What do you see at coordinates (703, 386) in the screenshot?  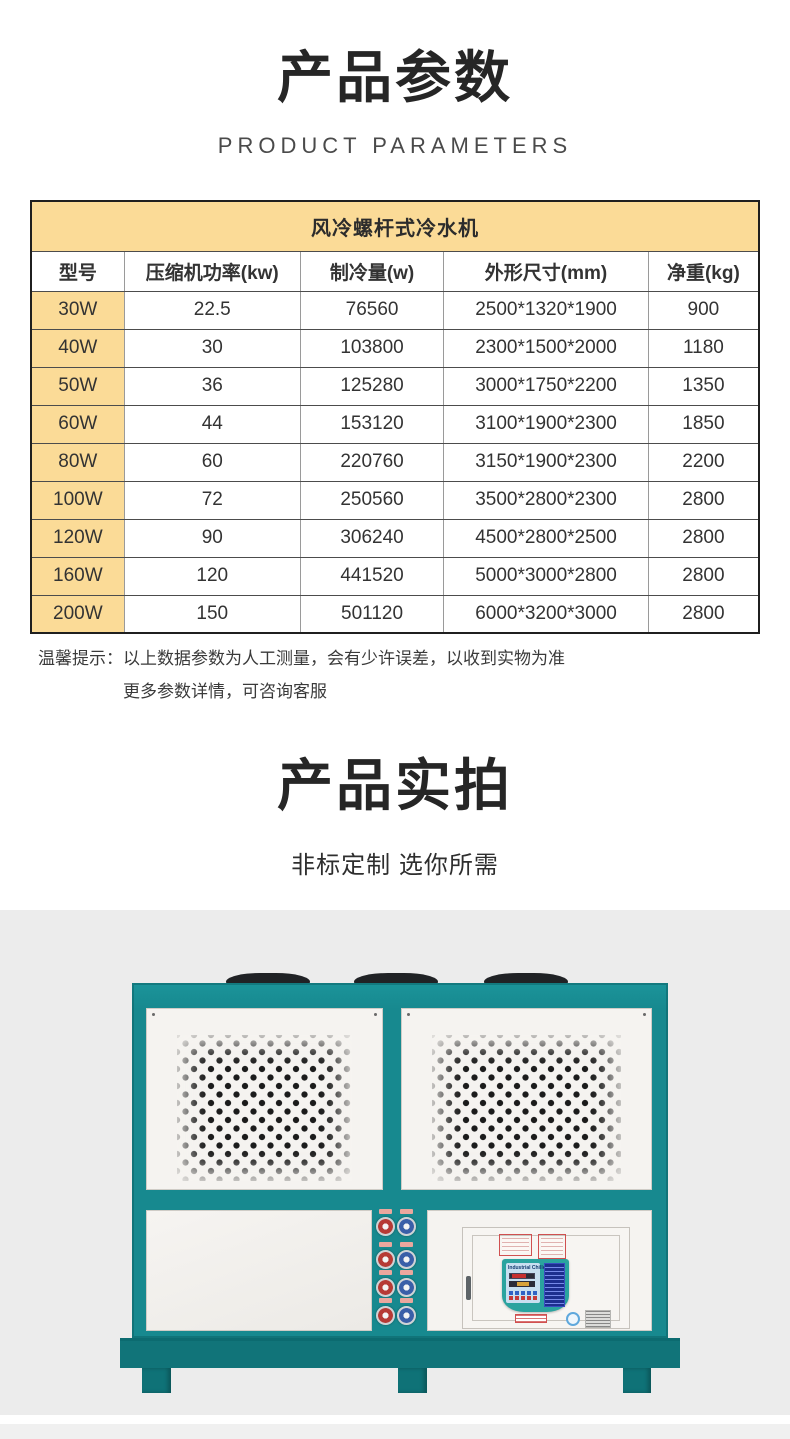 I see `value-cell: 1350` at bounding box center [703, 386].